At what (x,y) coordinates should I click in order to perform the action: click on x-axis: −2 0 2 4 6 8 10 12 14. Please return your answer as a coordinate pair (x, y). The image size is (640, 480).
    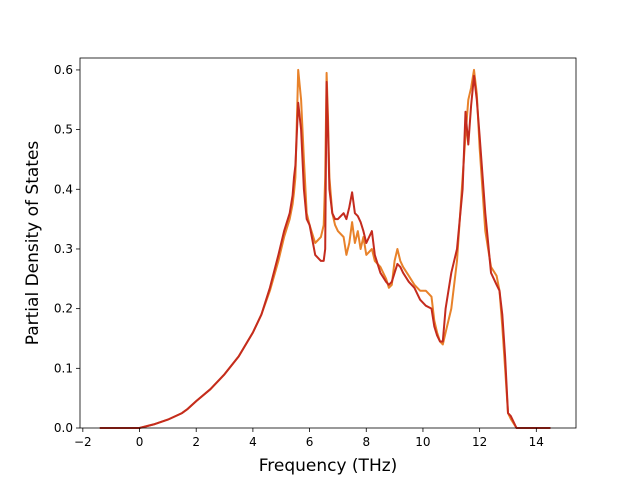
    Looking at the image, I should click on (309, 438).